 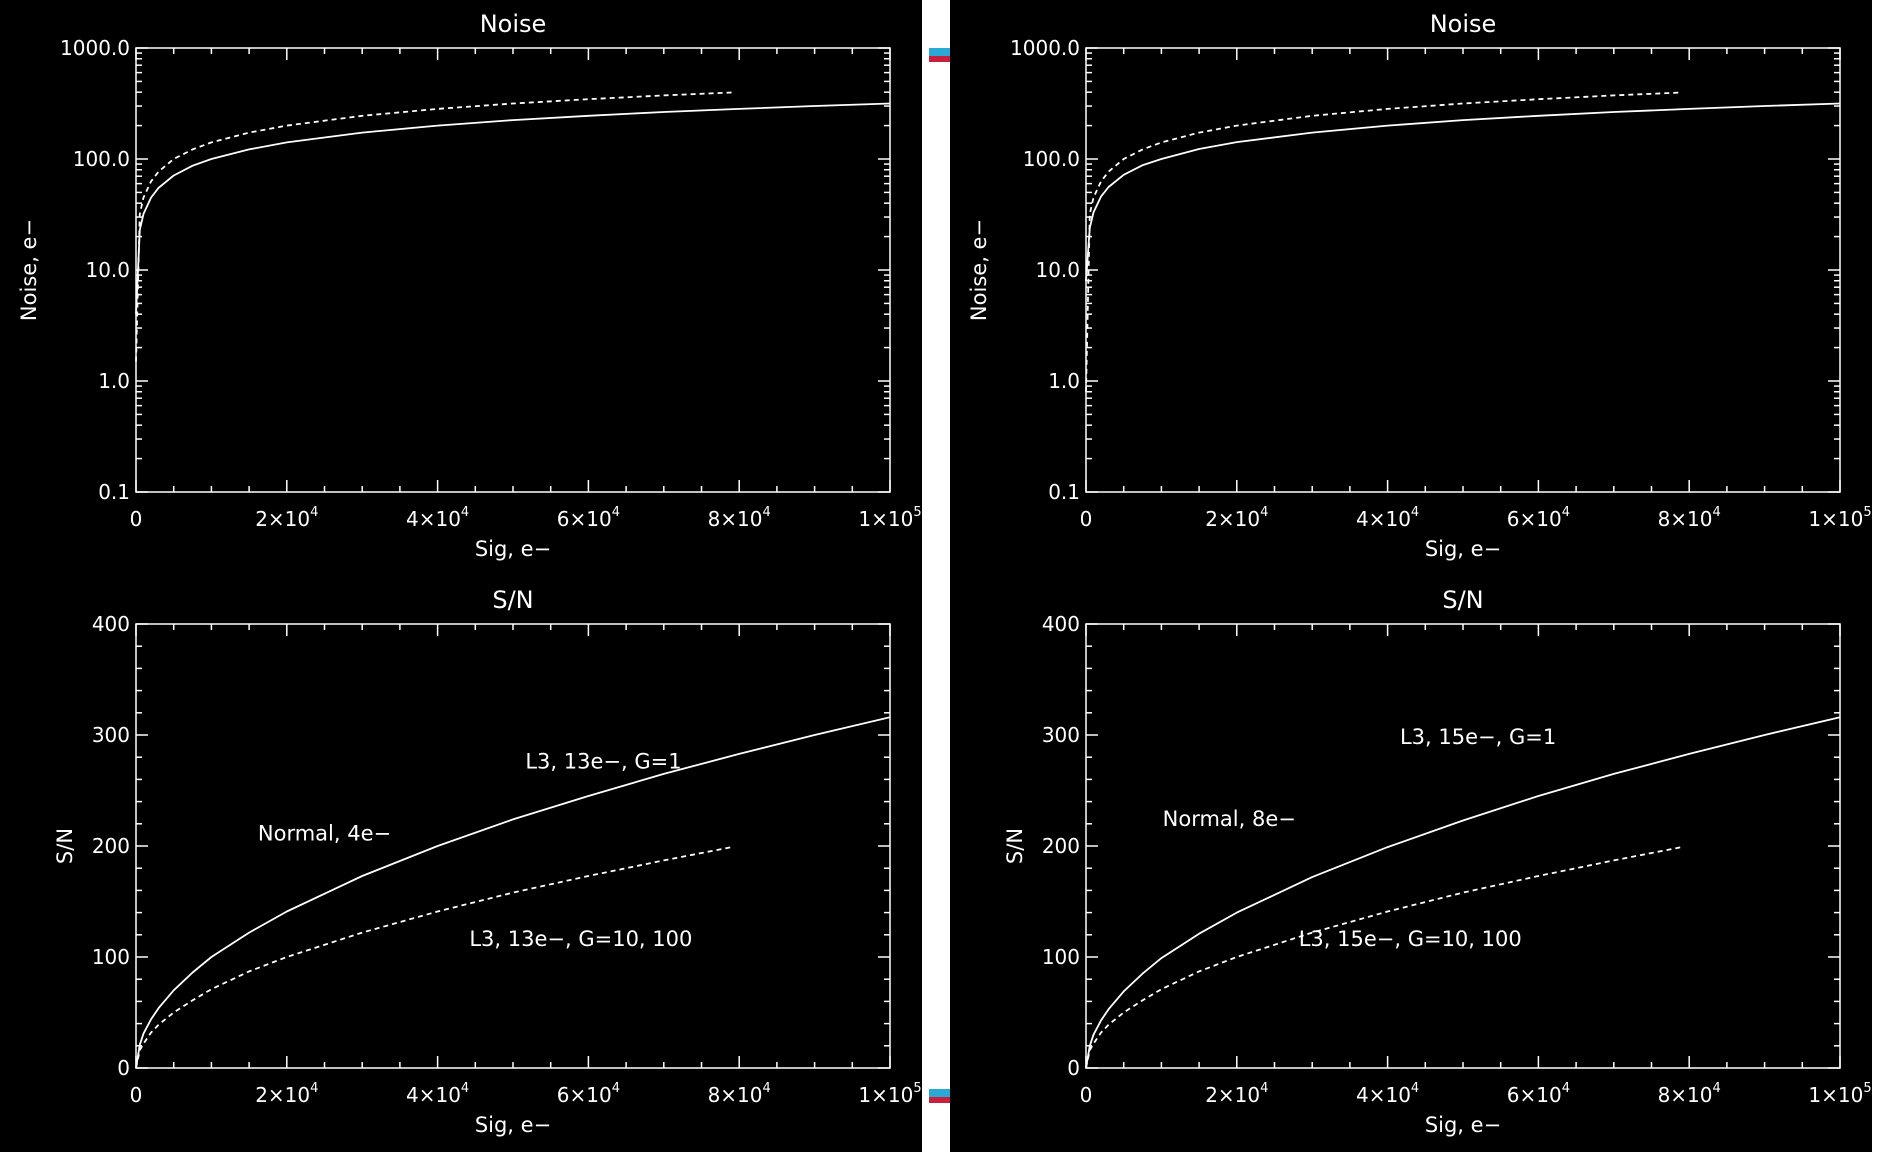 I want to click on separator-marker-bottom-cyan, so click(x=939, y=1093).